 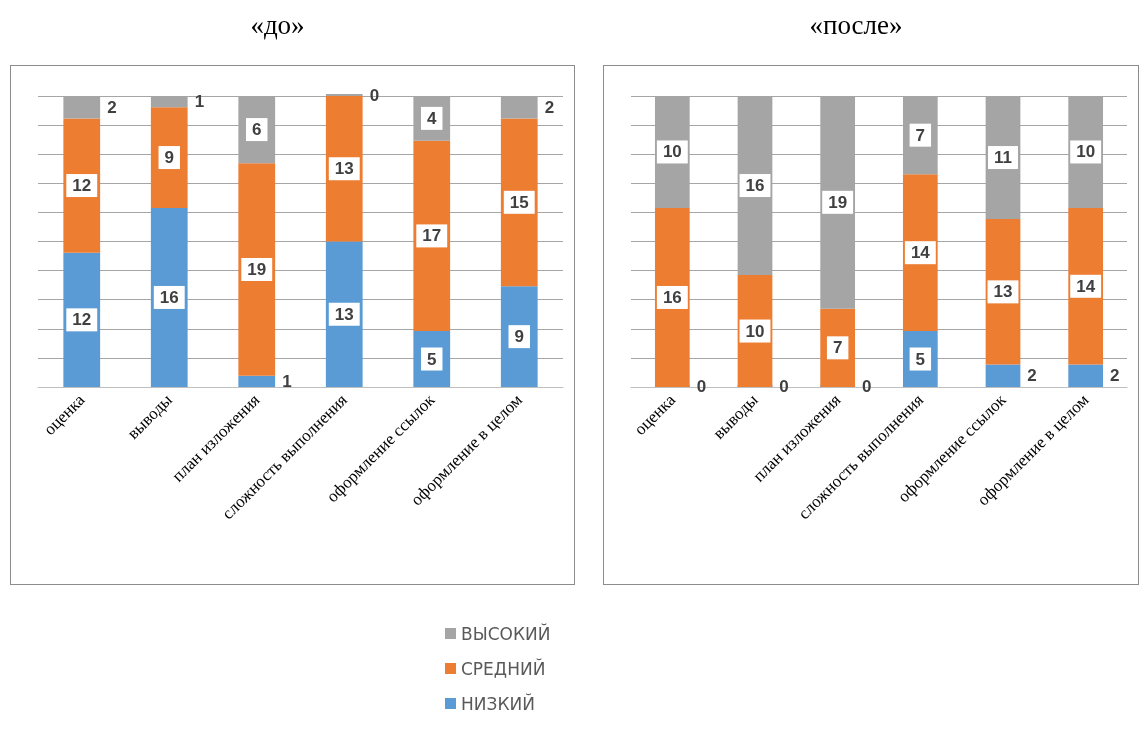 I want to click on data-label: 17, so click(x=432, y=236).